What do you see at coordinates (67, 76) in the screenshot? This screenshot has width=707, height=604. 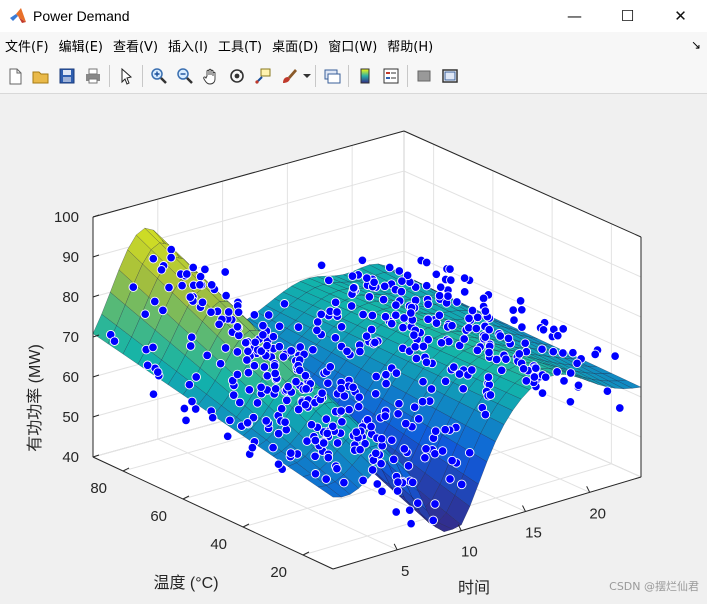 I see `save-icon` at bounding box center [67, 76].